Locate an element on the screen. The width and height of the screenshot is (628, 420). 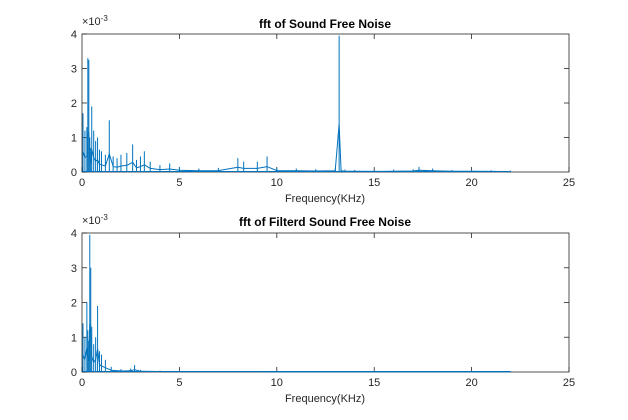
x-axis-label-2: Frequency(KHz) is located at coordinates (325, 399).